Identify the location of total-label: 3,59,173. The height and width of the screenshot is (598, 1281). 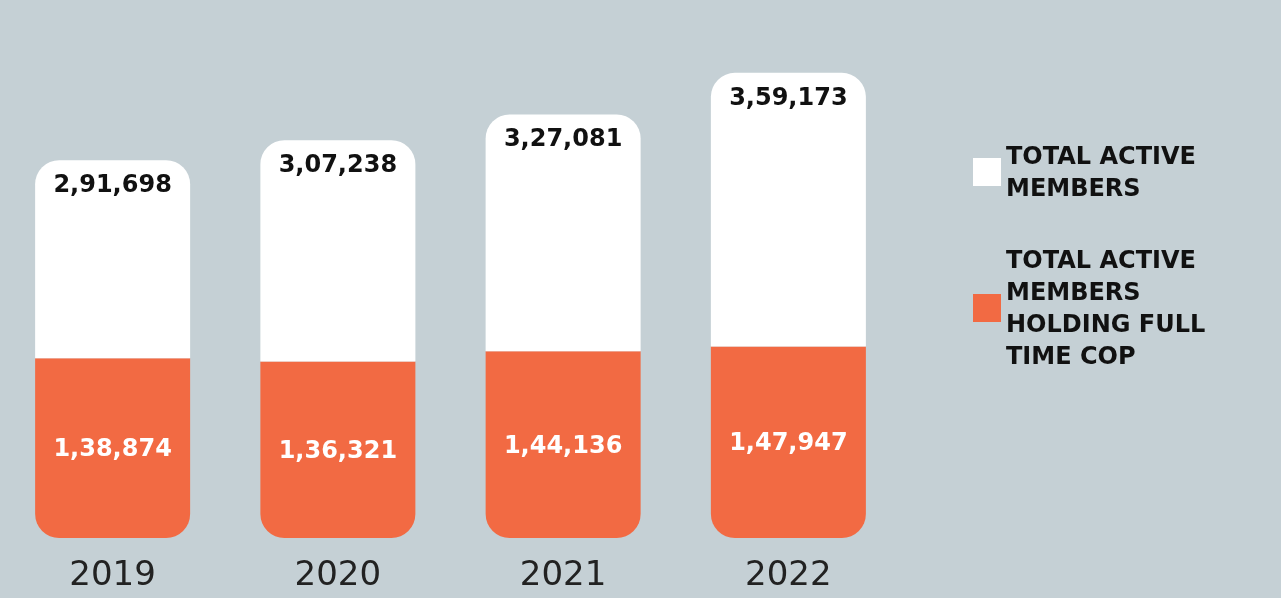
(788, 96).